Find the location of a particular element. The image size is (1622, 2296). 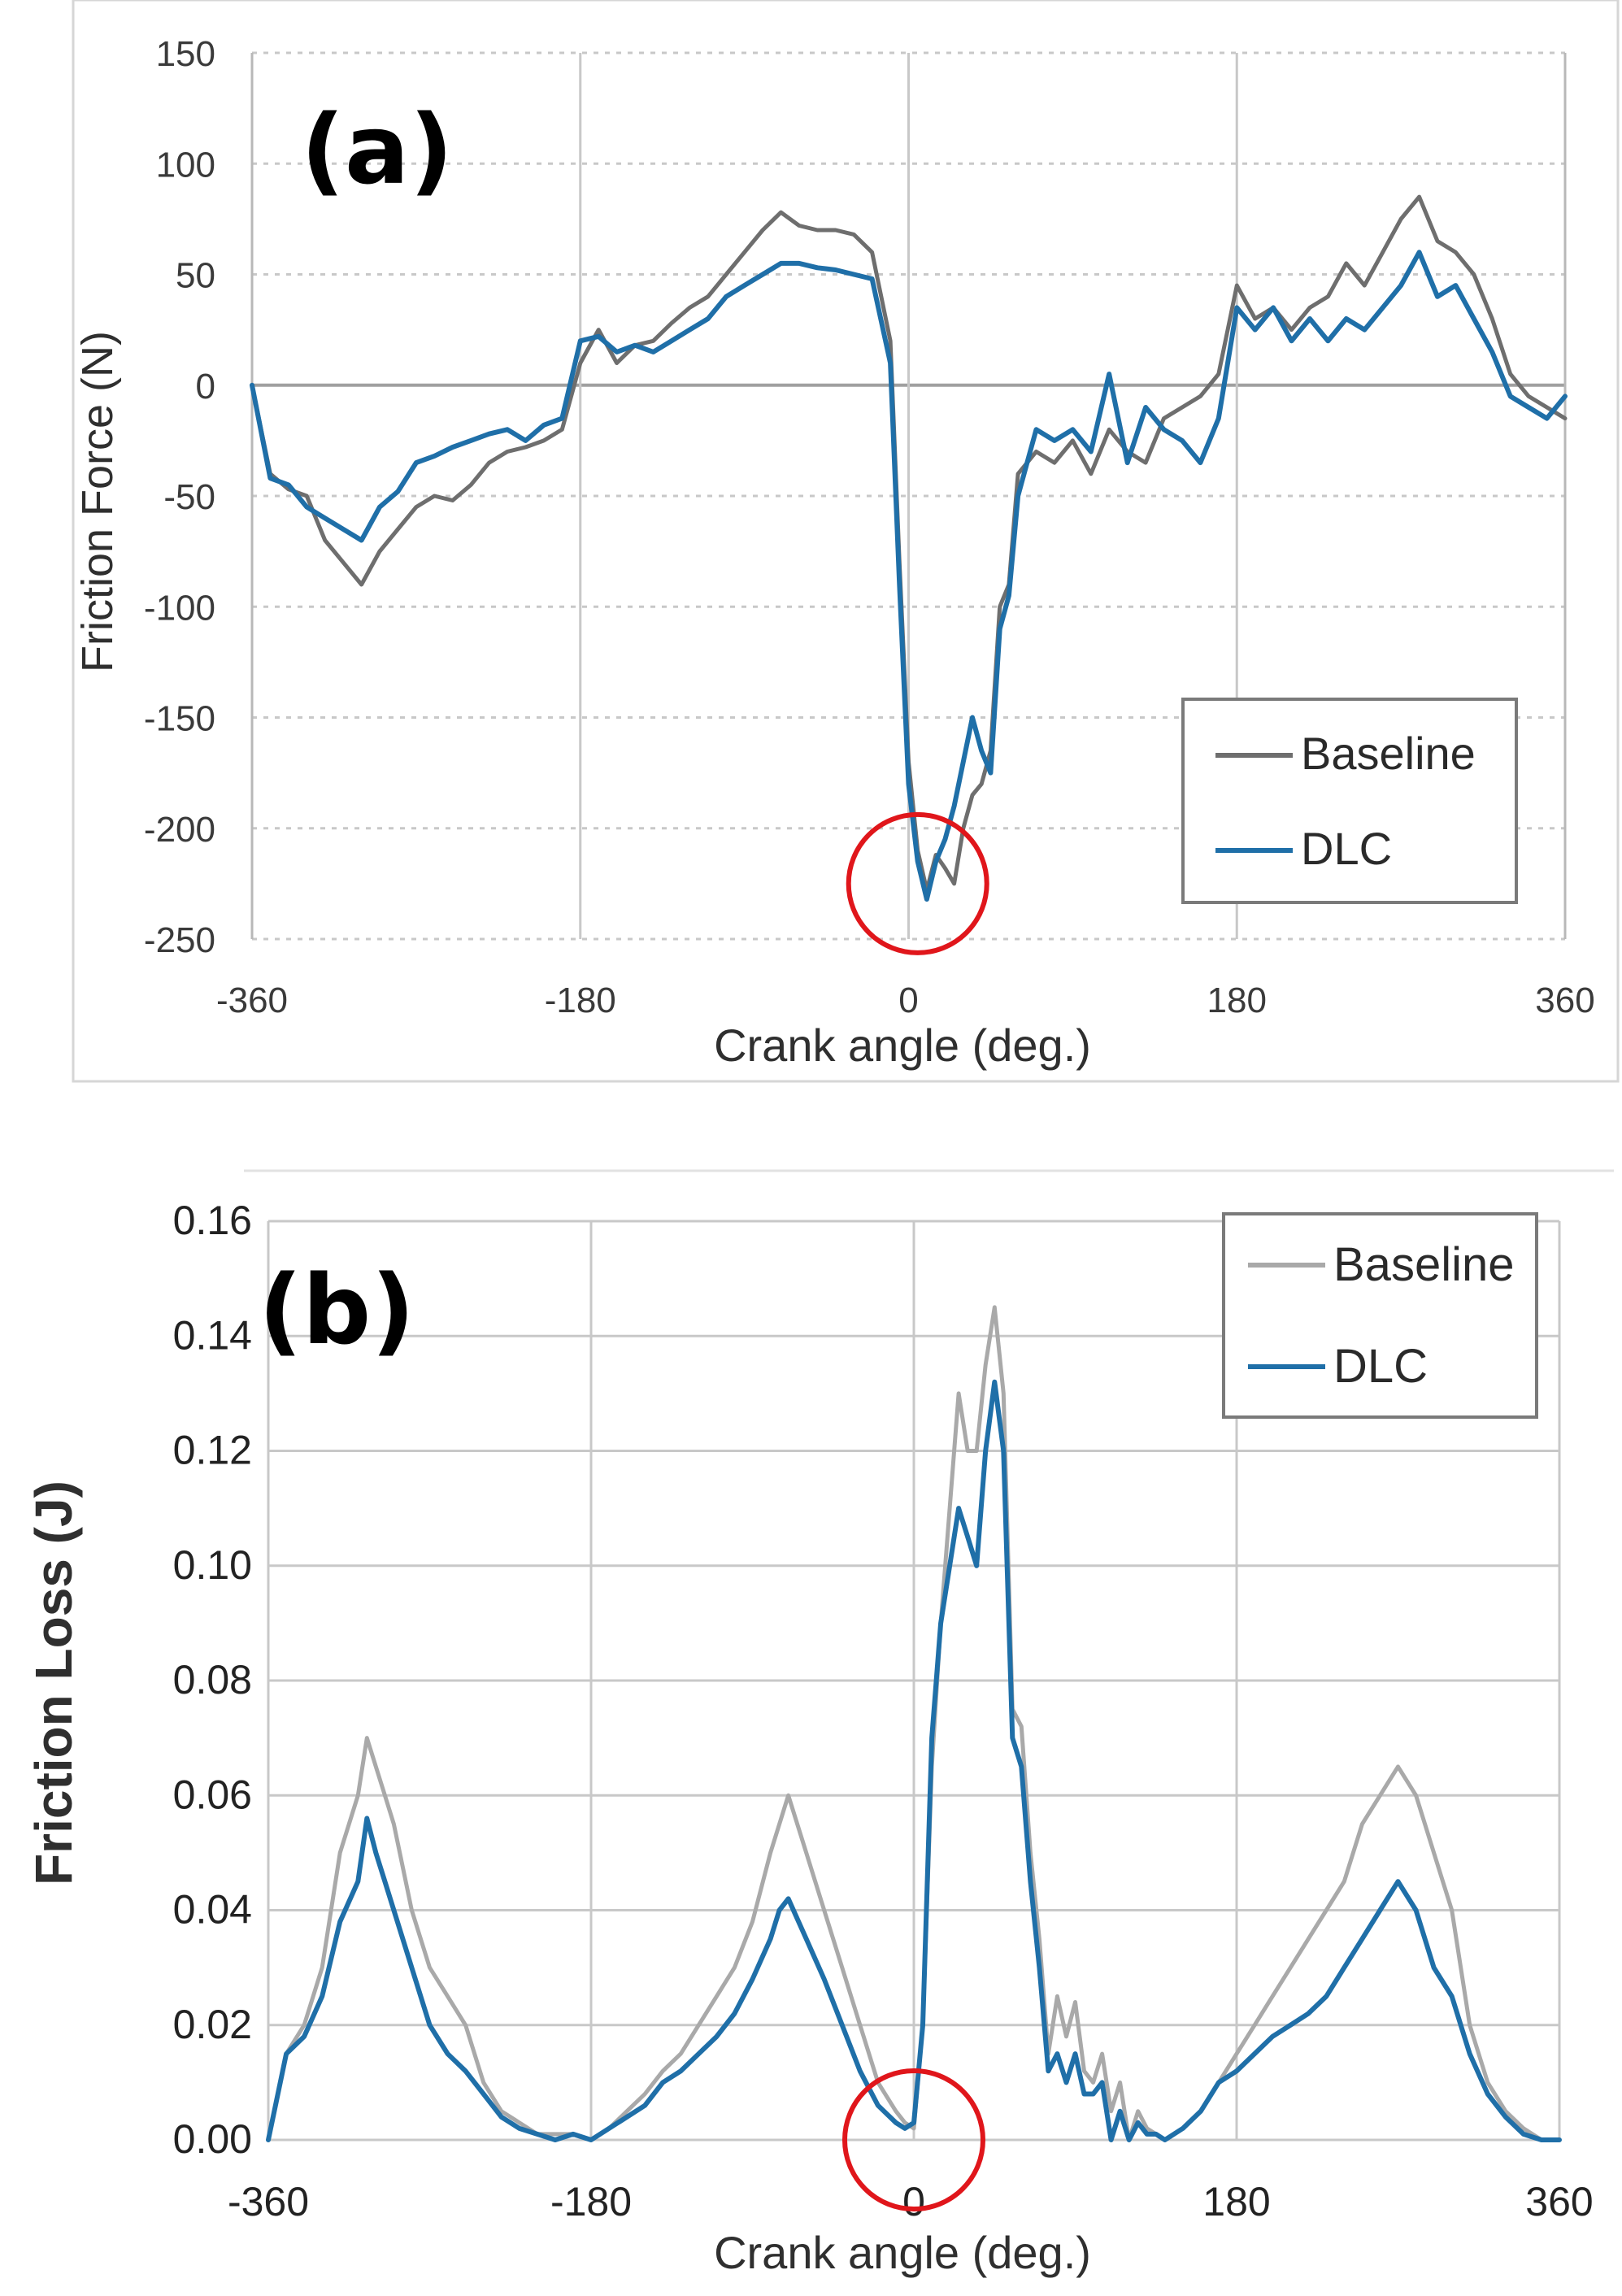

panel-b-label: (b) is located at coordinates (337, 1310).